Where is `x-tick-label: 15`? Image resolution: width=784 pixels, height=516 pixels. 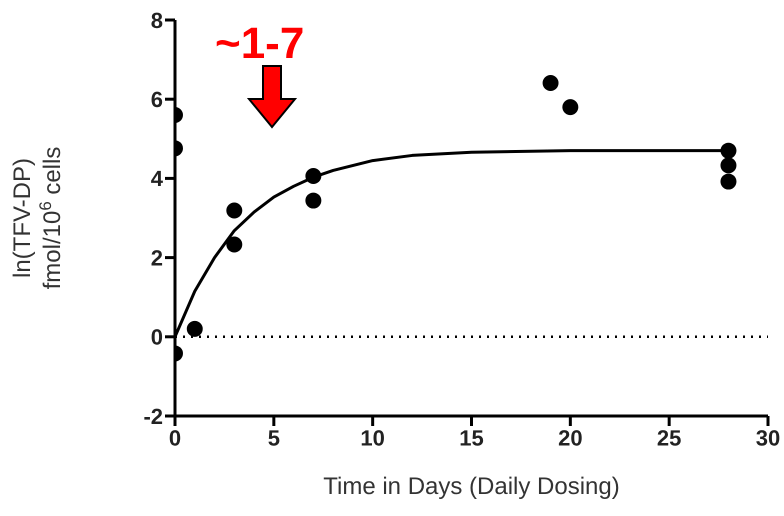 x-tick-label: 15 is located at coordinates (471, 438).